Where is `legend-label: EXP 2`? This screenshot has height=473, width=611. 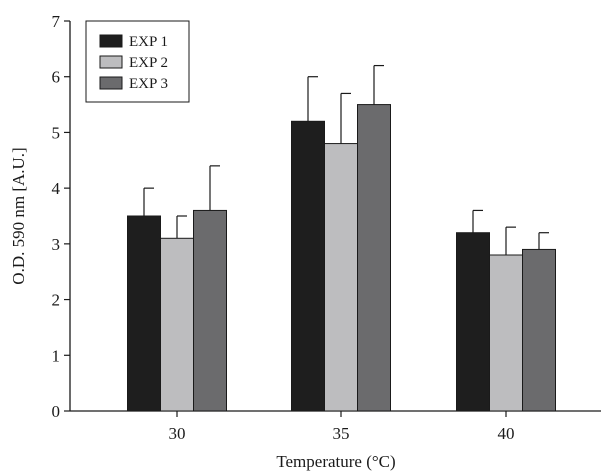
legend-label: EXP 2 is located at coordinates (148, 63).